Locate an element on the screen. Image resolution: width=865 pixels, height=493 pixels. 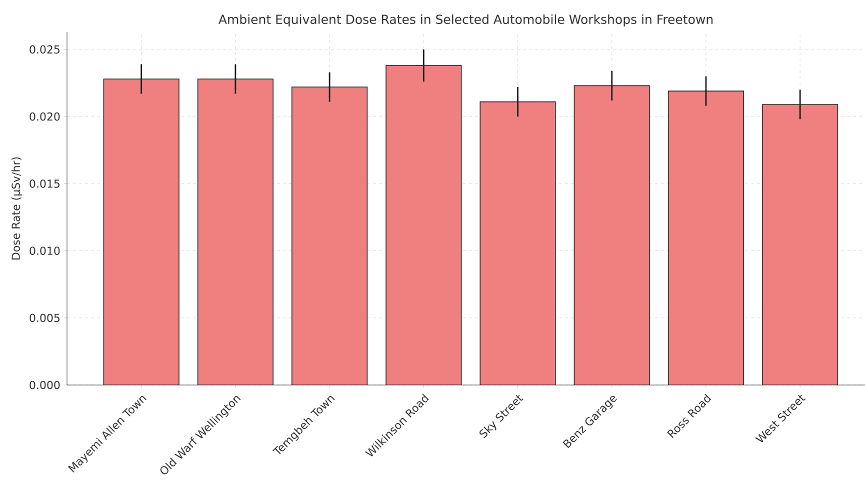
y-tick-label: 0.015 is located at coordinates (45, 184).